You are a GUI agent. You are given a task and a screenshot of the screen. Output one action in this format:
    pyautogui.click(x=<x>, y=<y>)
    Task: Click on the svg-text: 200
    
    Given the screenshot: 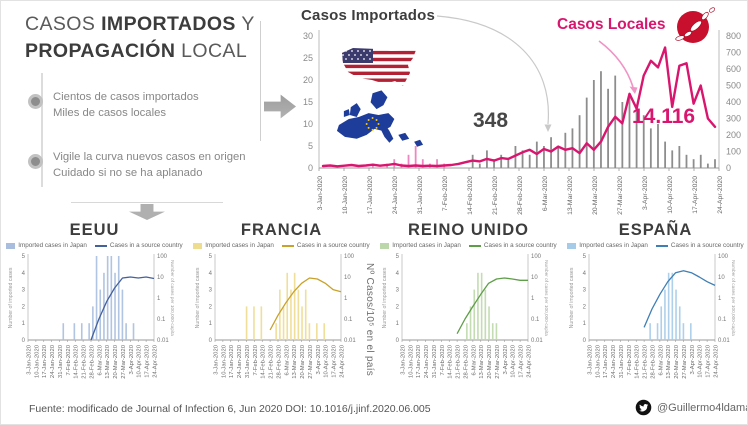 What is the action you would take?
    pyautogui.click(x=733, y=135)
    